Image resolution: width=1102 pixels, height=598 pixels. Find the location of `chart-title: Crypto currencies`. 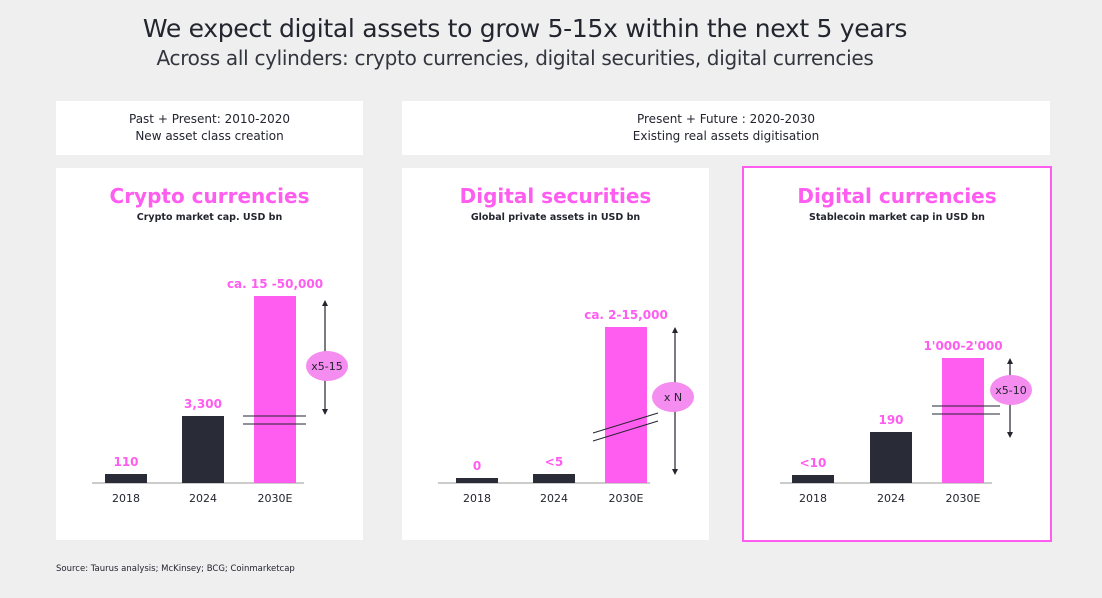

chart-title: Crypto currencies is located at coordinates (209, 196).